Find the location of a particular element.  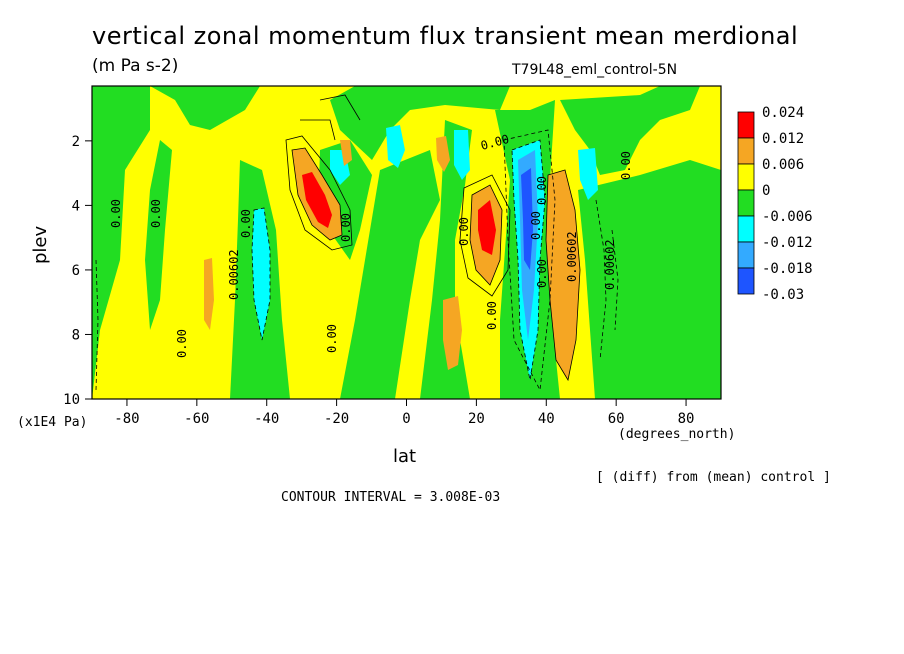

contour-interval: CONTOUR INTERVAL = 3.008E-03 is located at coordinates (391, 497).